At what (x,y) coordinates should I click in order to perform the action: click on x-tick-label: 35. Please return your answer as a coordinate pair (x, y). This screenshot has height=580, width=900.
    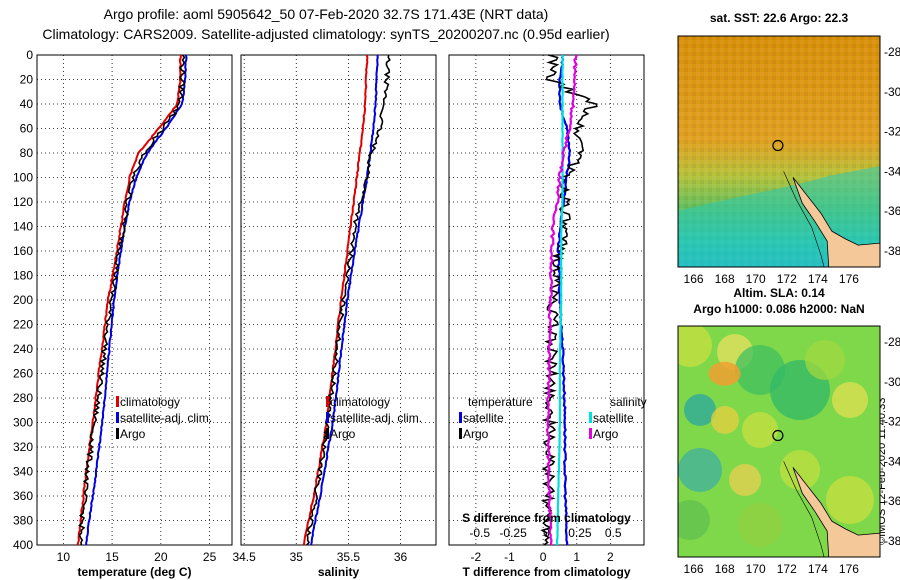
    Looking at the image, I should click on (297, 557).